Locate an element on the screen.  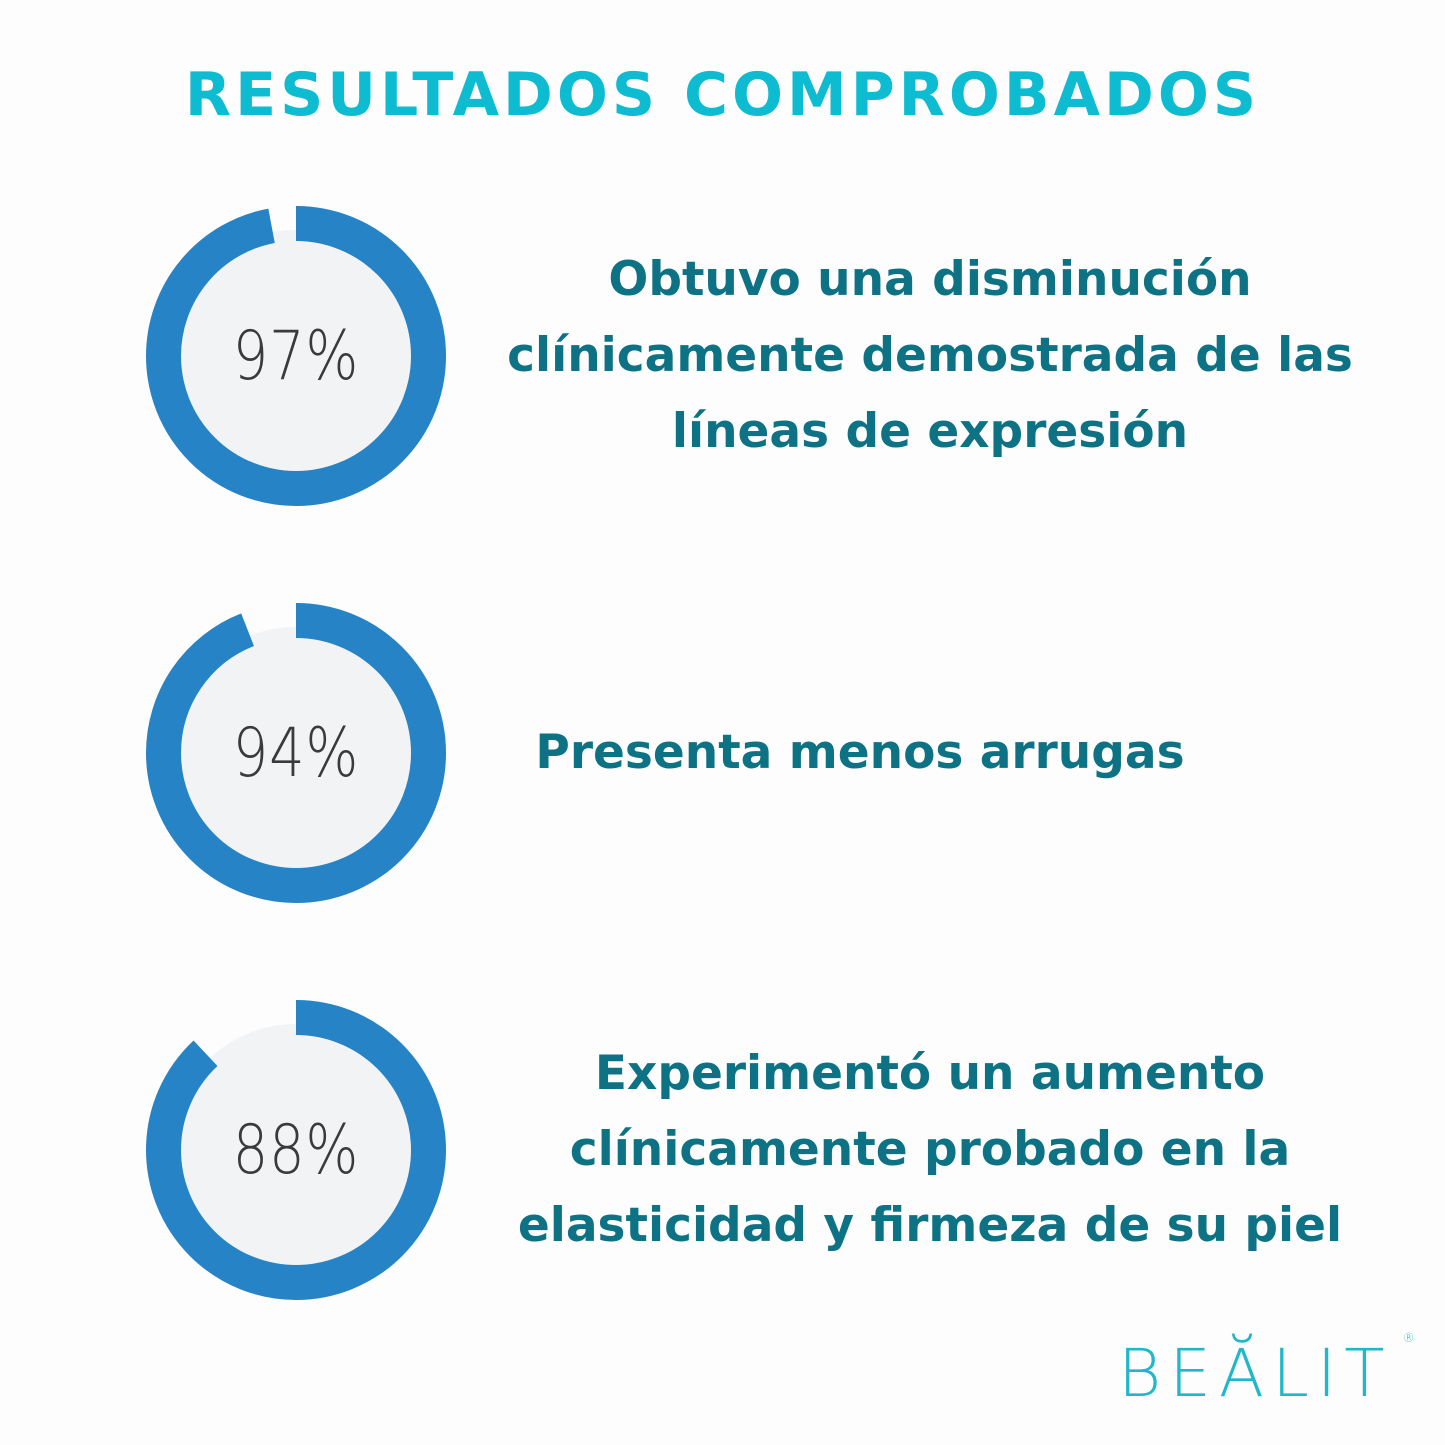
percent-label: 88% is located at coordinates (296, 1150).